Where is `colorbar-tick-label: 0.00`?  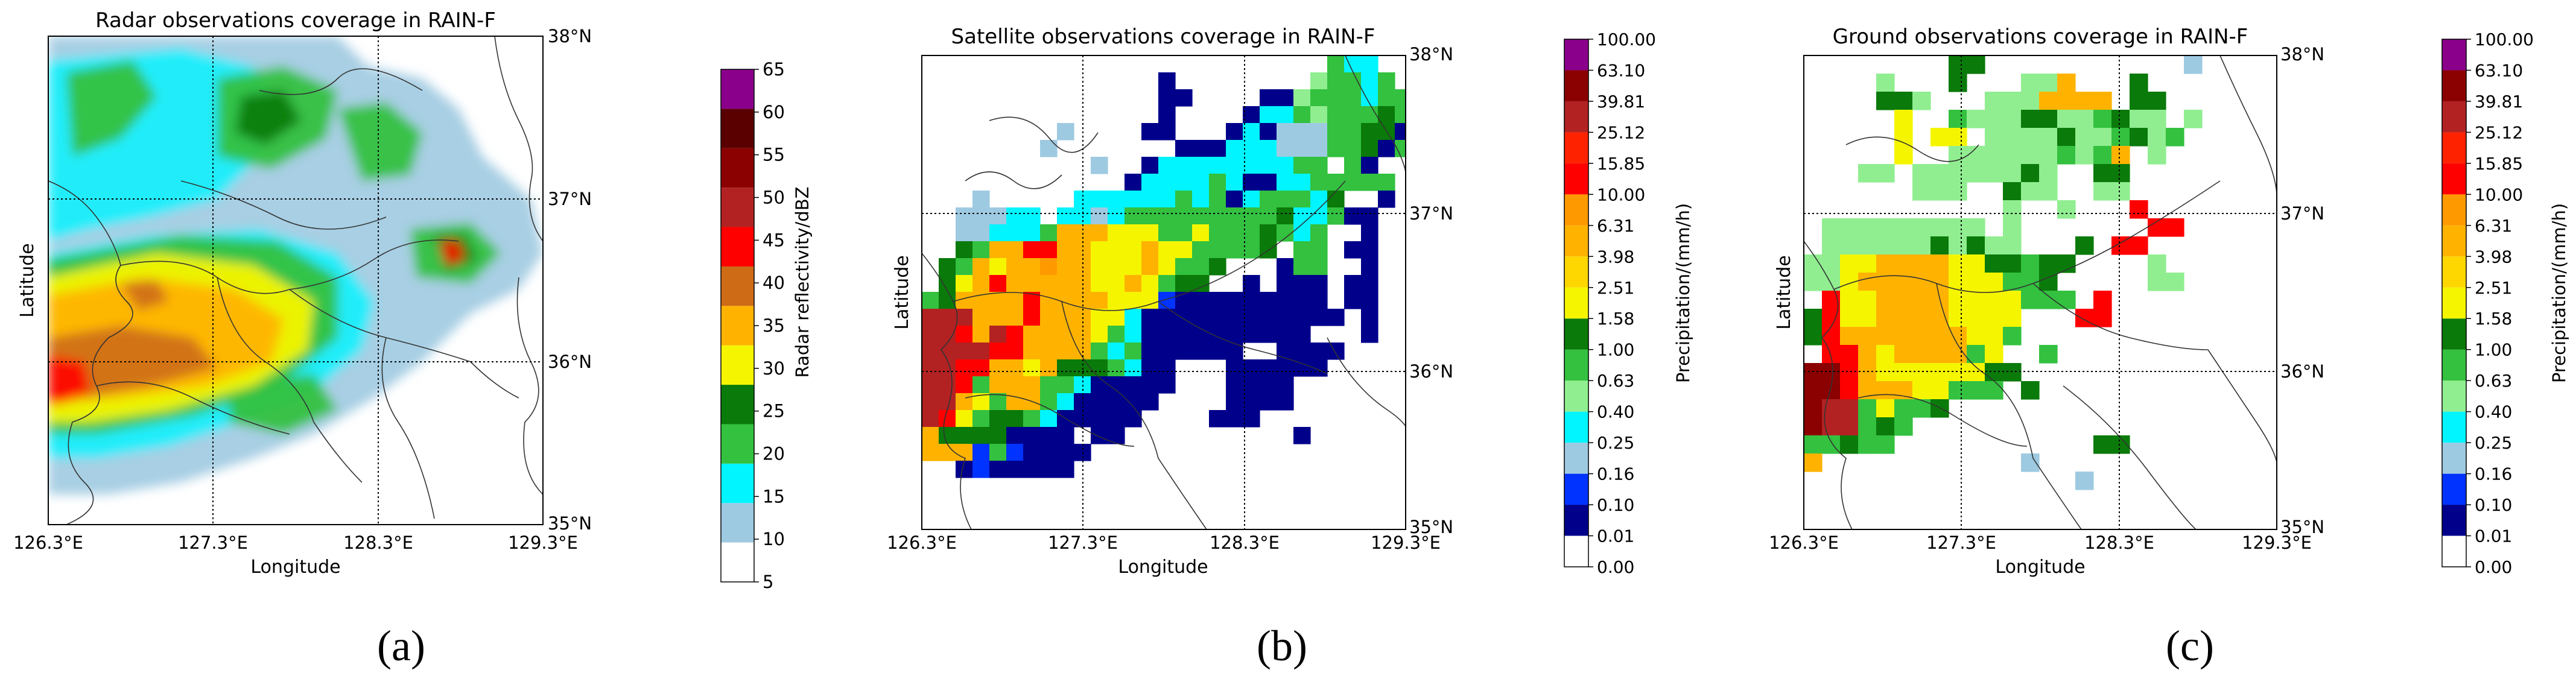 colorbar-tick-label: 0.00 is located at coordinates (2493, 567).